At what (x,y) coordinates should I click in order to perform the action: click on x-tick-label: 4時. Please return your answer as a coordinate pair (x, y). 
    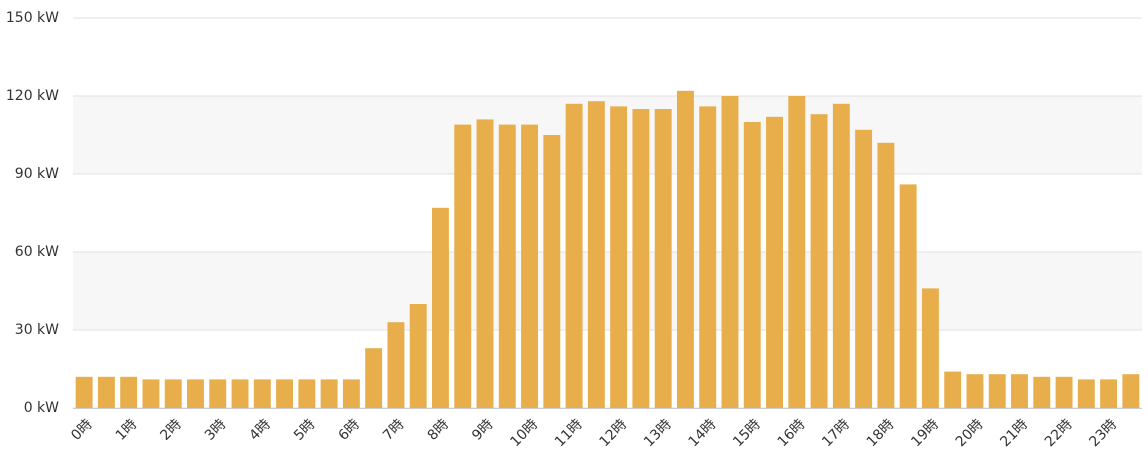
    Looking at the image, I should click on (260, 430).